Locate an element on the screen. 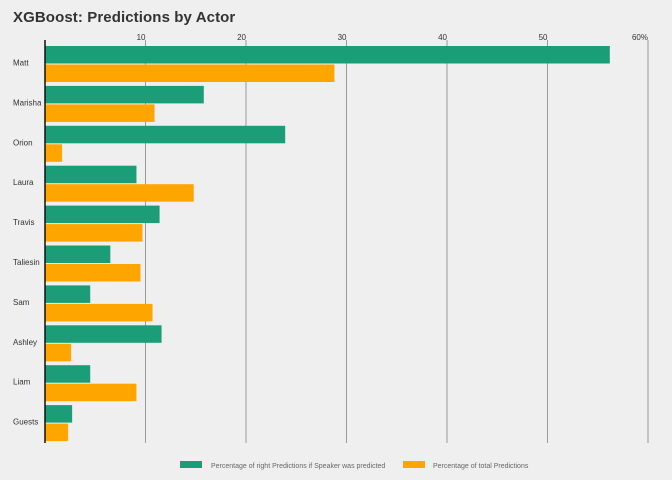 Image resolution: width=672 pixels, height=480 pixels. category-label: Ashley is located at coordinates (25, 342).